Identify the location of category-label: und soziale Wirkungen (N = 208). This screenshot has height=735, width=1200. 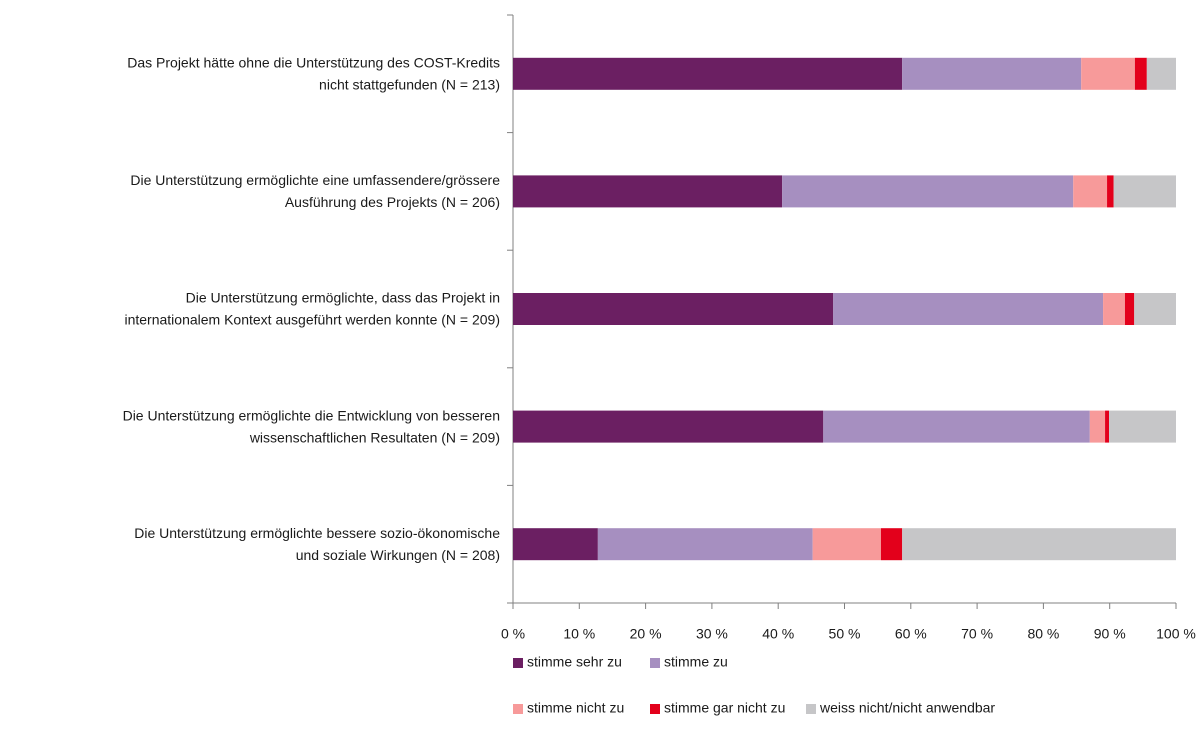
(398, 555).